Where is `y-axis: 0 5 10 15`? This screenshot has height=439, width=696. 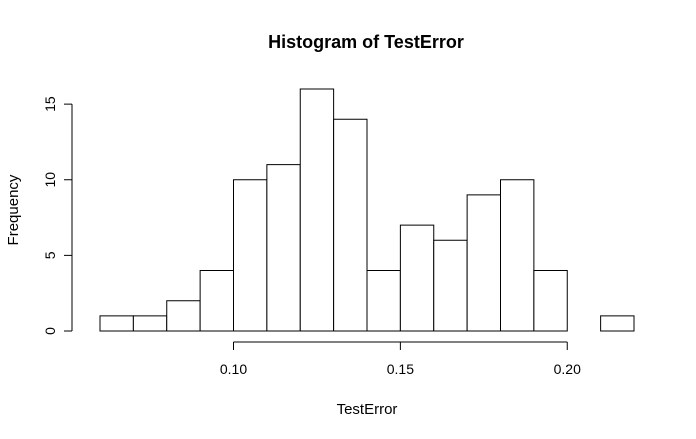 y-axis: 0 5 10 15 is located at coordinates (57, 215).